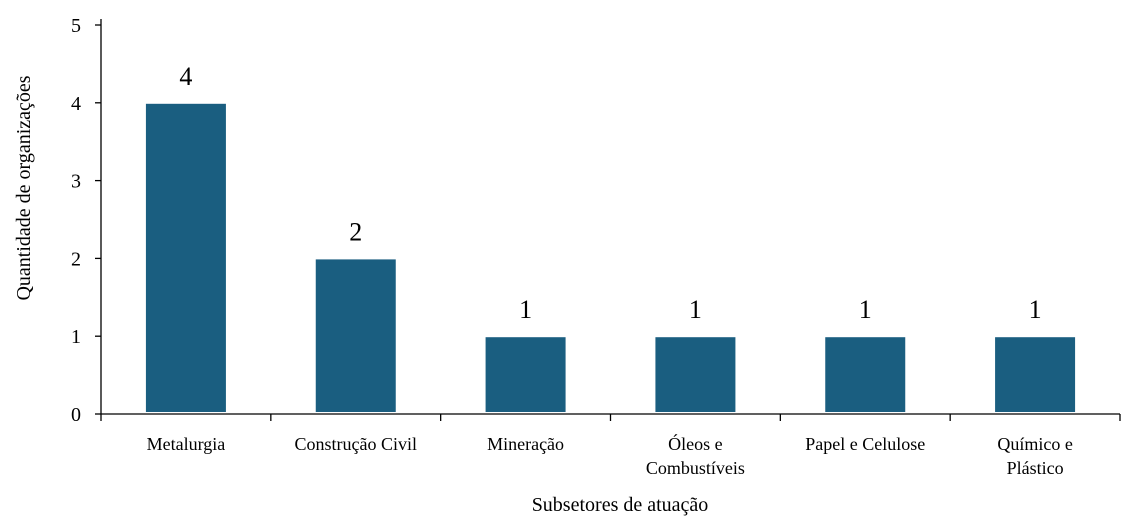 The height and width of the screenshot is (520, 1129). I want to click on x-tick-label: Papel e Celulose, so click(865, 444).